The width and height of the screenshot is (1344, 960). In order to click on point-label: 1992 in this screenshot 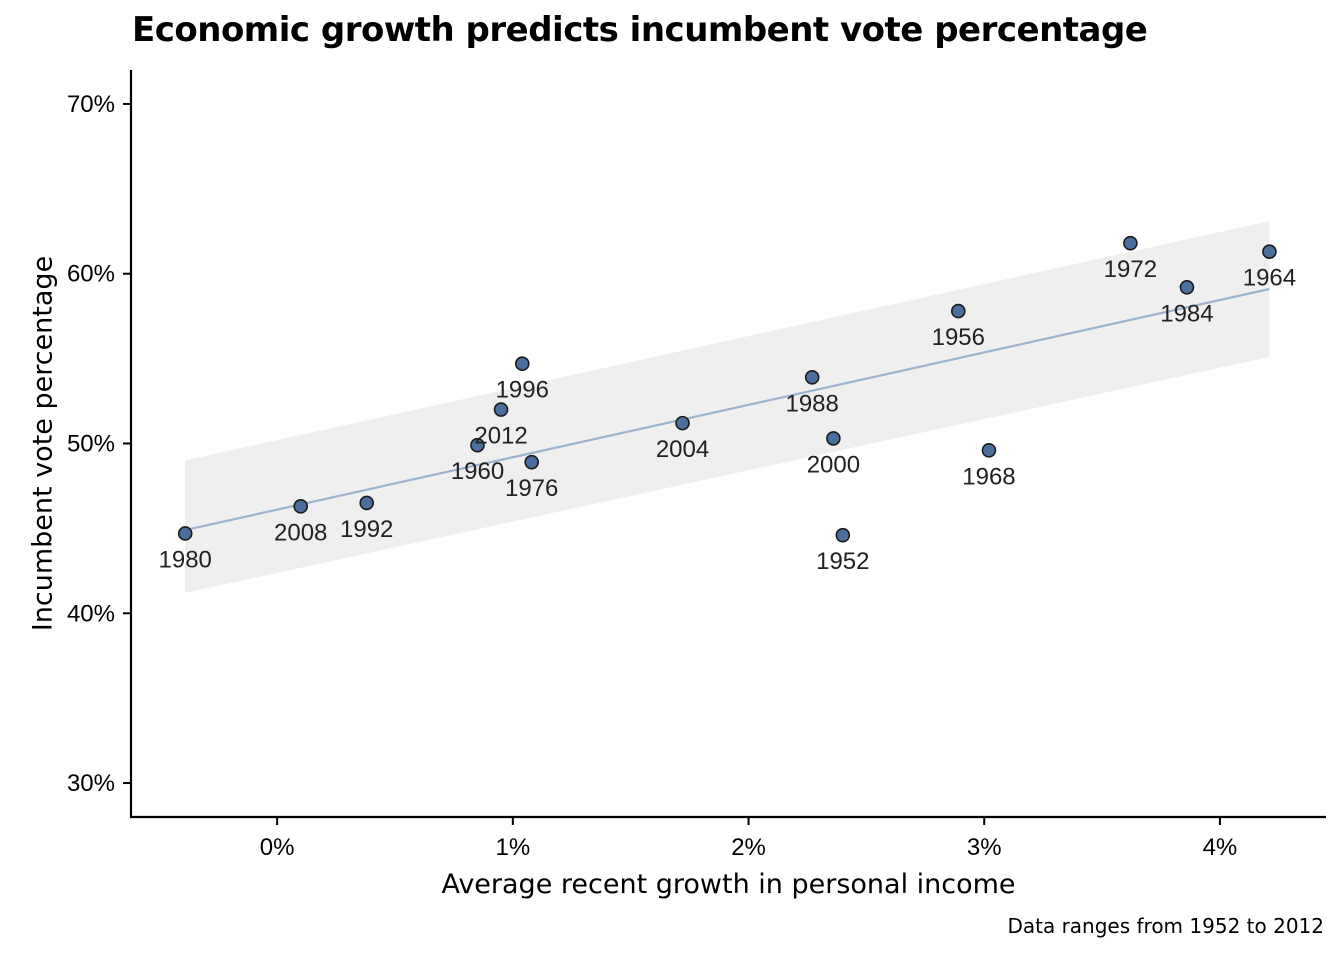, I will do `click(366, 529)`.